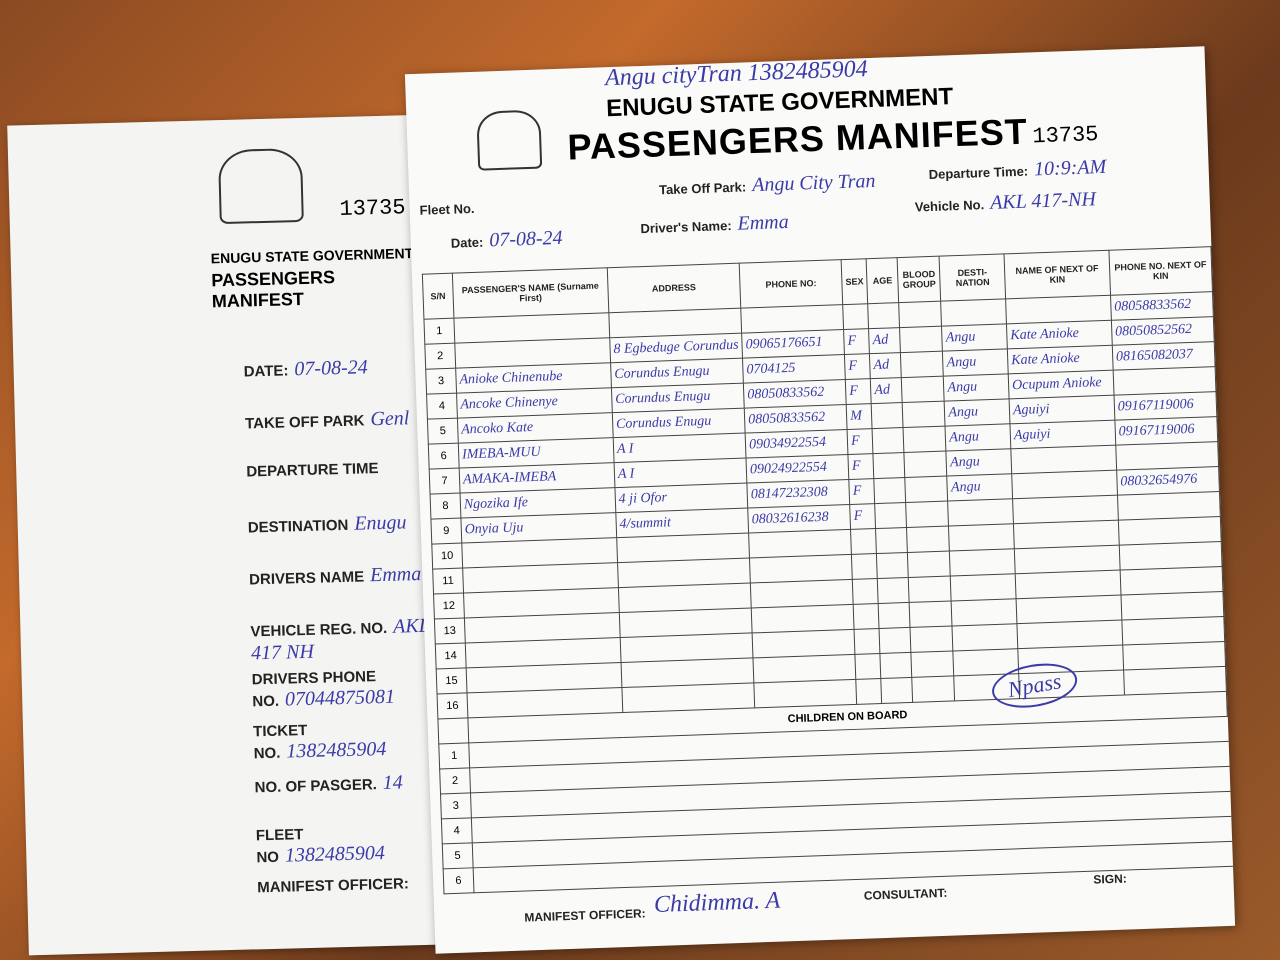 This screenshot has height=960, width=1280. I want to click on table-cell: 09167119006, so click(1166, 431).